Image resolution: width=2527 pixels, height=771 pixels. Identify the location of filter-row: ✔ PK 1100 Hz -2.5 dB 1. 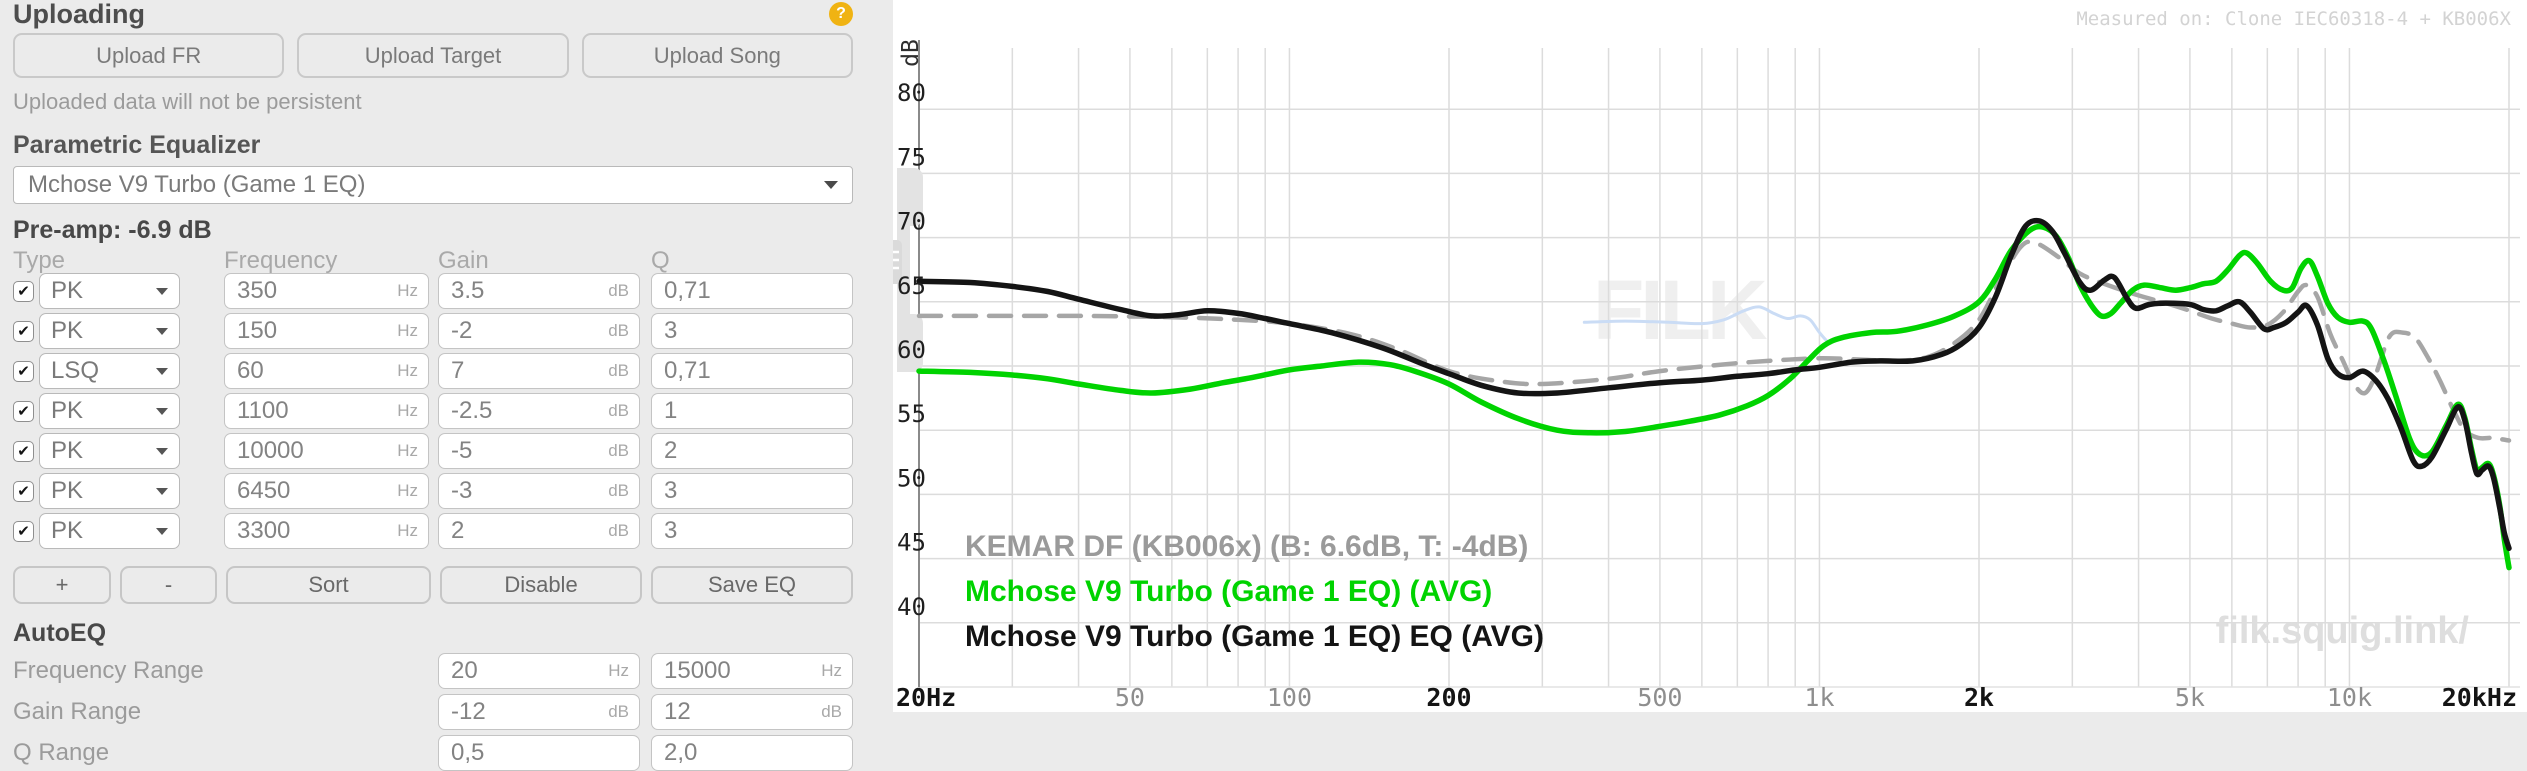
(453, 411).